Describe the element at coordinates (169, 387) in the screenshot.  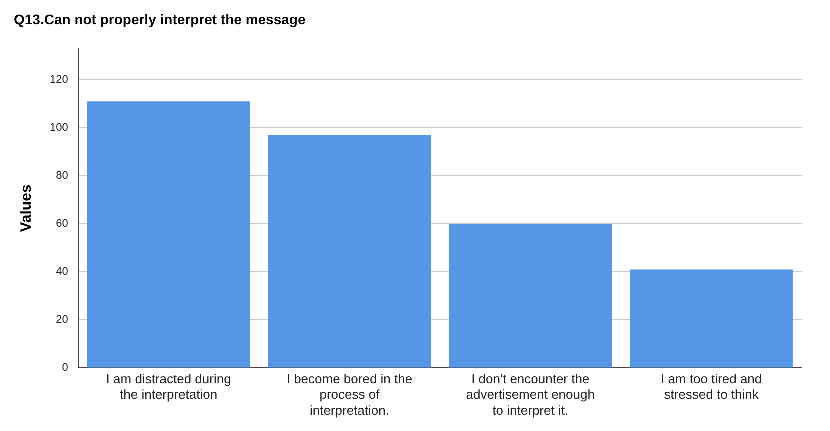
I see `x-tick-label: I am distracted during the interpretation` at that location.